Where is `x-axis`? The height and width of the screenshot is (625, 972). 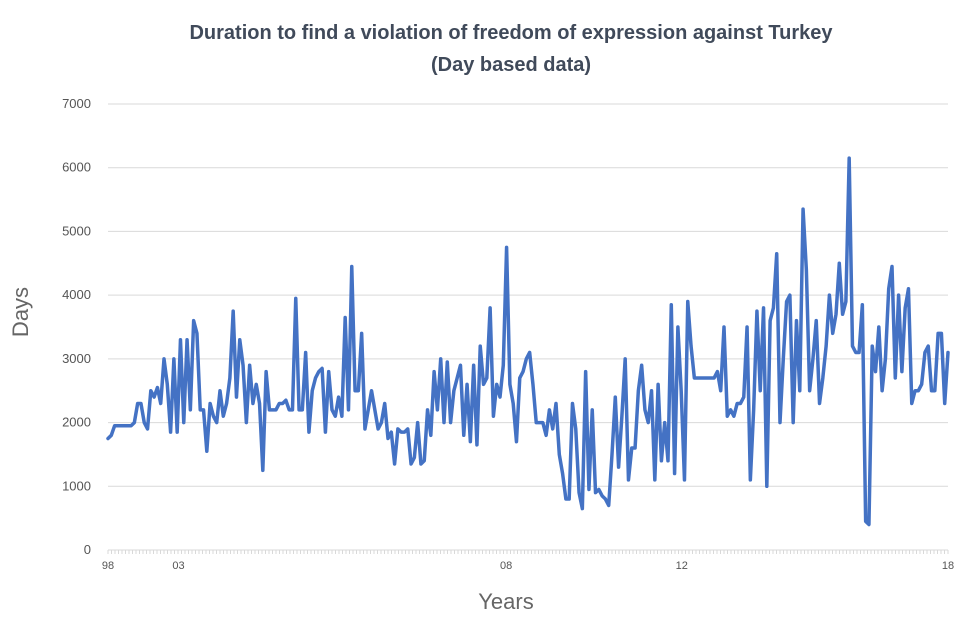
x-axis is located at coordinates (528, 551).